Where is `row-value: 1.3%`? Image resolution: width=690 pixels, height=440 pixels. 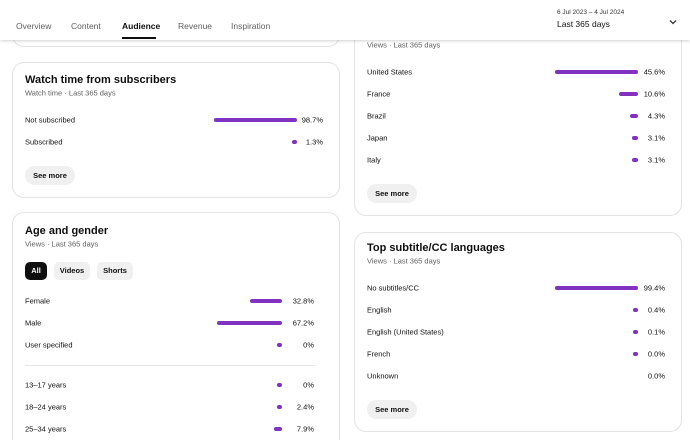 row-value: 1.3% is located at coordinates (314, 142).